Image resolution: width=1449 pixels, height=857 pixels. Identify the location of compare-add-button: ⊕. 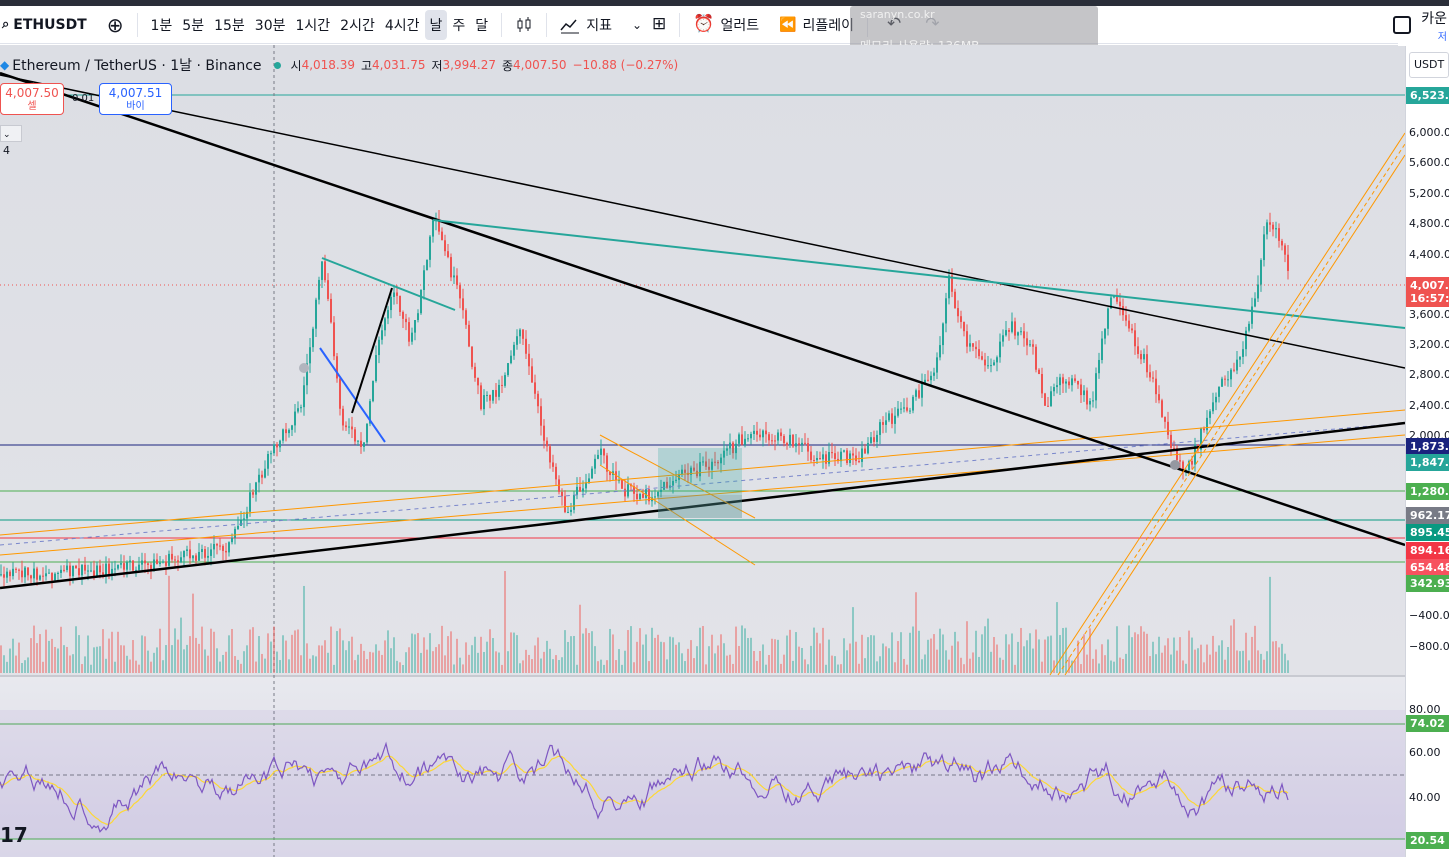
(115, 25).